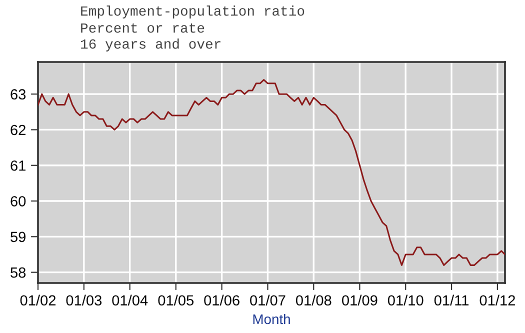  What do you see at coordinates (176, 300) in the screenshot?
I see `x-tick-label: 01/05` at bounding box center [176, 300].